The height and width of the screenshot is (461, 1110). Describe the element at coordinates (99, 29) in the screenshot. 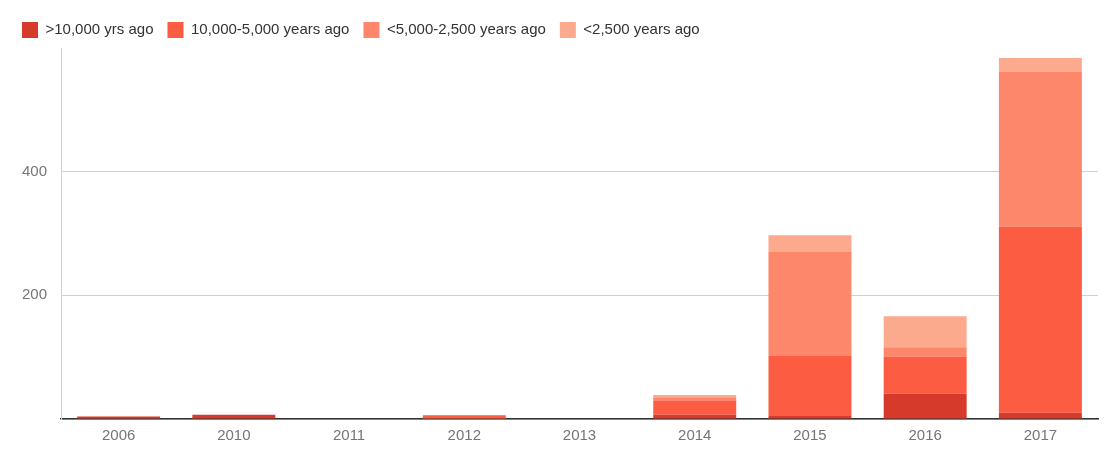

I see `legend-label: >10,000 yrs ago` at that location.